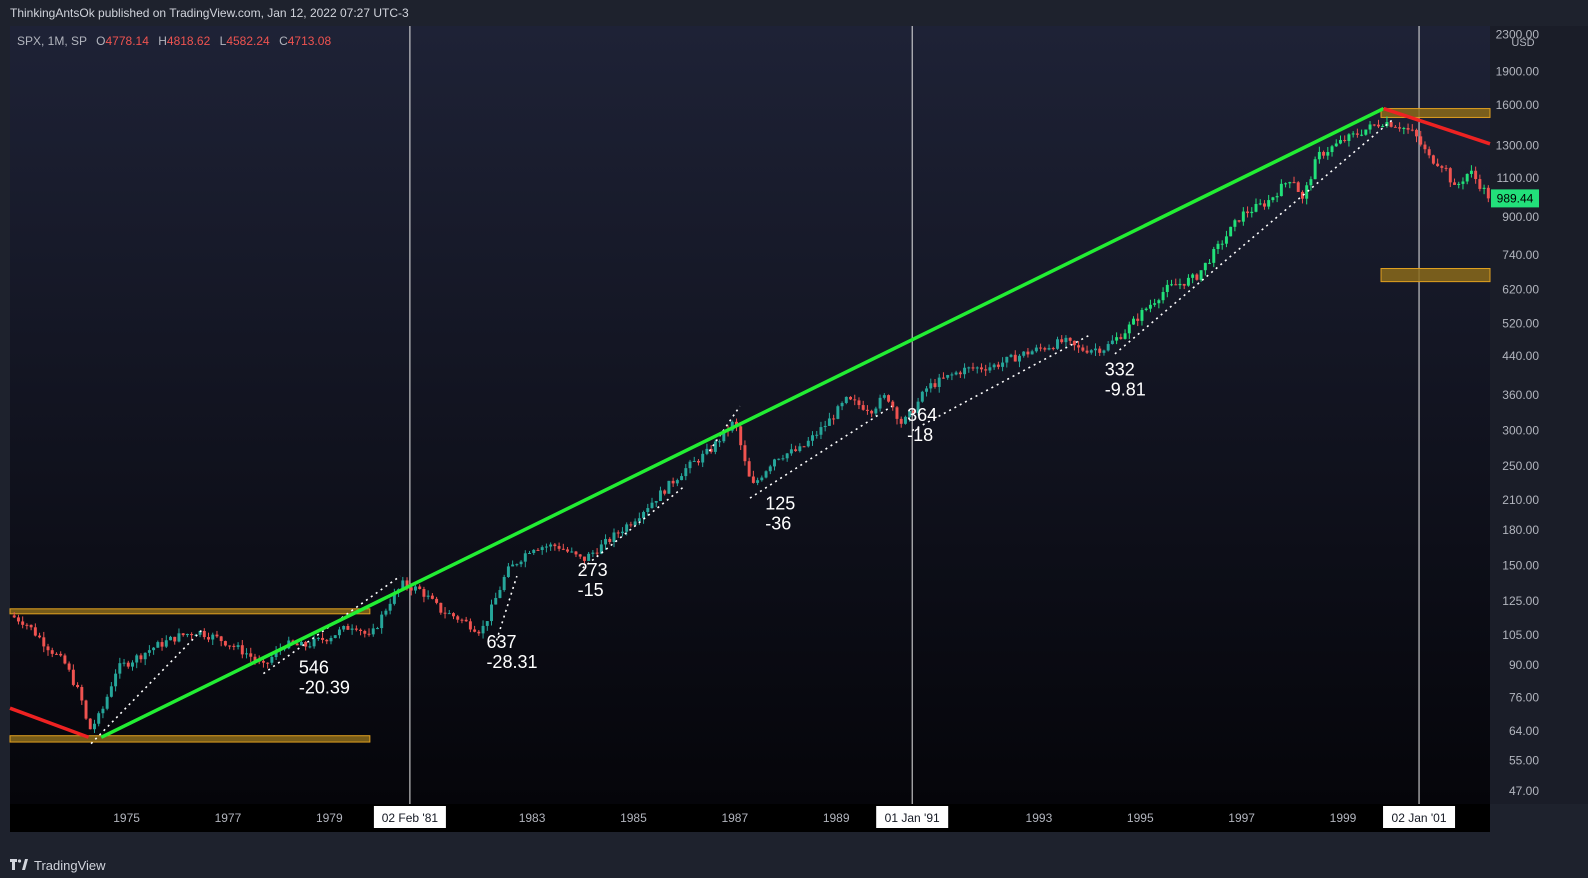 The width and height of the screenshot is (1588, 878). I want to click on price-tick-label: 2300.00, so click(1518, 34).